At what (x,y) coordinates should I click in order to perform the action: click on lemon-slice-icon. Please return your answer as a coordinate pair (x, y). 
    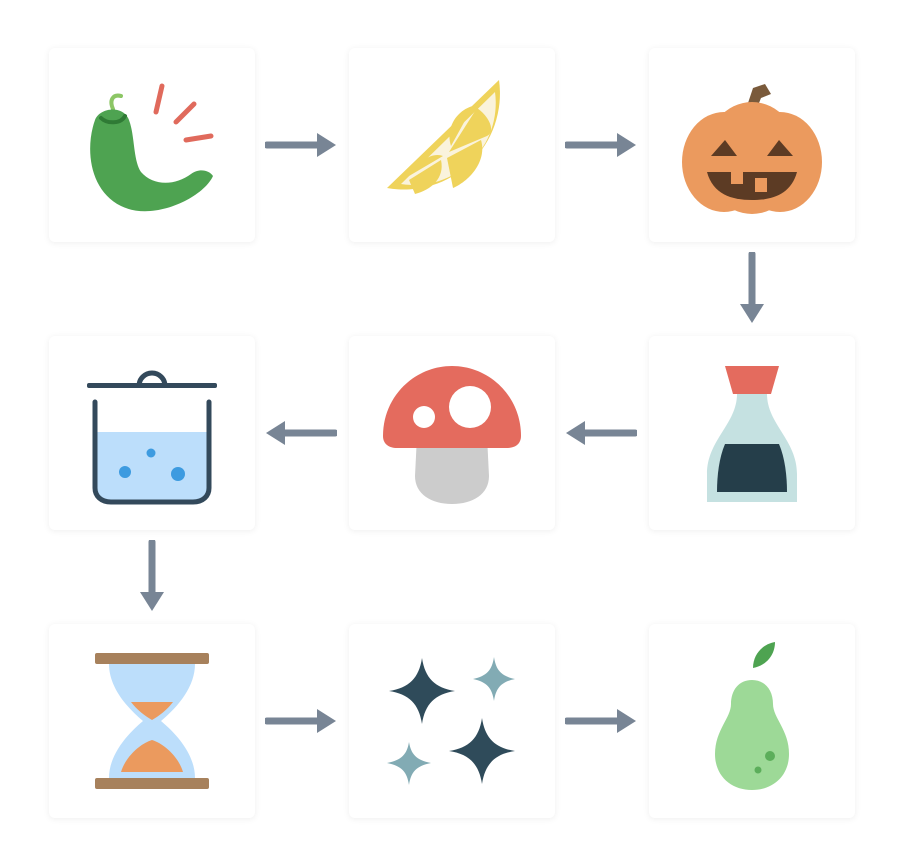
    Looking at the image, I should click on (443, 137).